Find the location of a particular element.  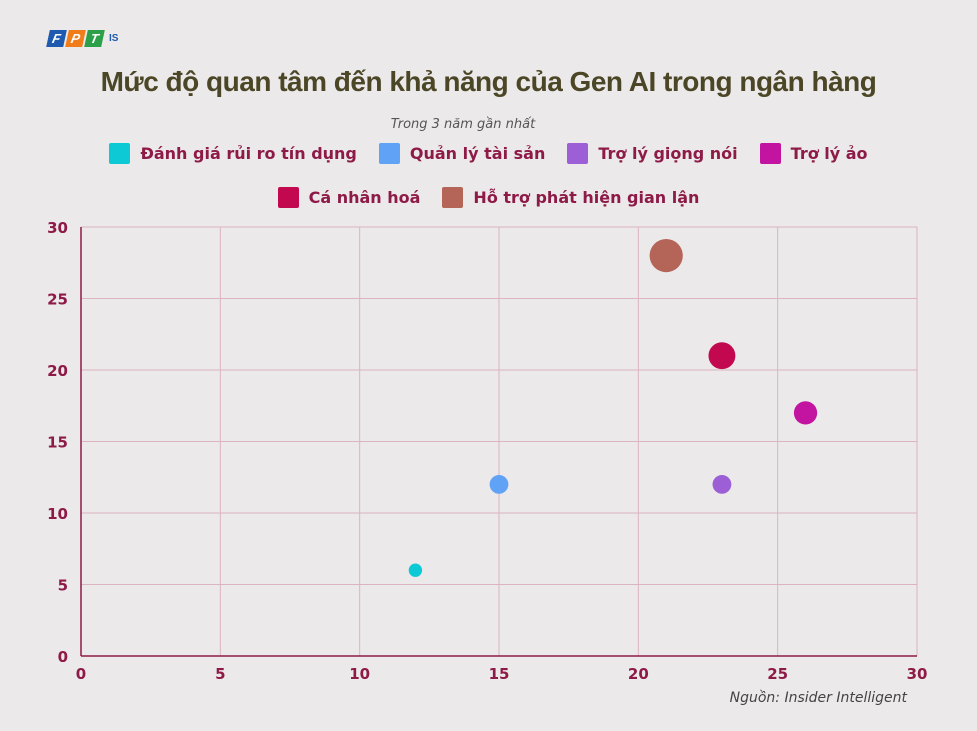

legend-label: Trợ lý ảo is located at coordinates (829, 153).